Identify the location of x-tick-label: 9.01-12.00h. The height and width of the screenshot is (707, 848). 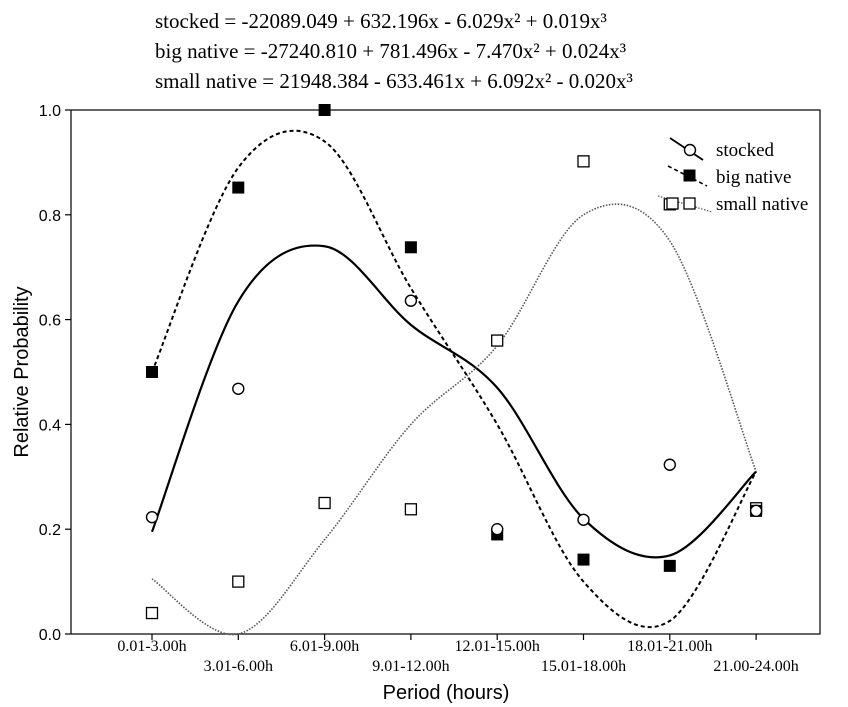
(410, 666).